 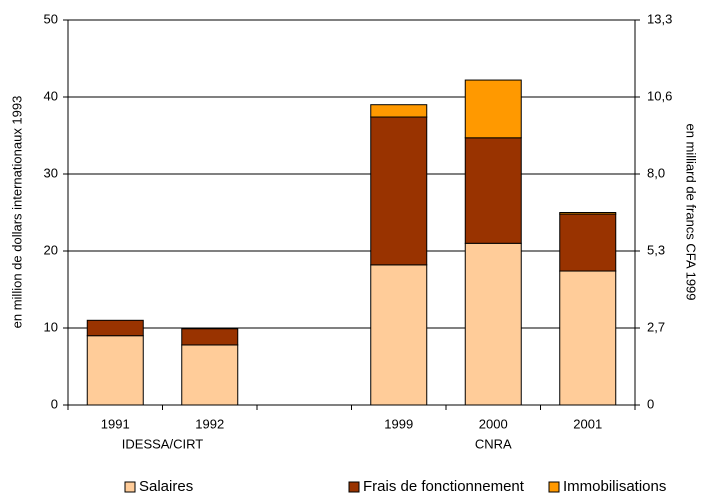 I want to click on y-tick-label: 20, so click(x=51, y=249).